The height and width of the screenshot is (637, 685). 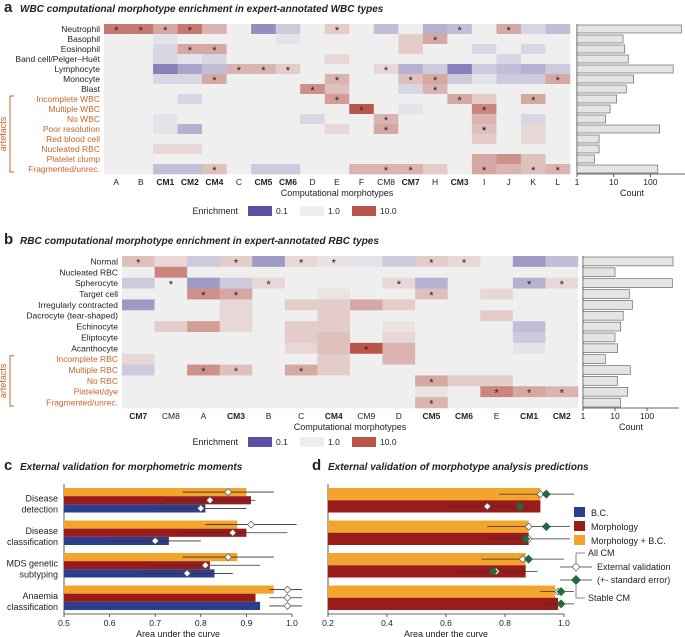 What do you see at coordinates (287, 605) in the screenshot?
I see `external-validation-marker` at bounding box center [287, 605].